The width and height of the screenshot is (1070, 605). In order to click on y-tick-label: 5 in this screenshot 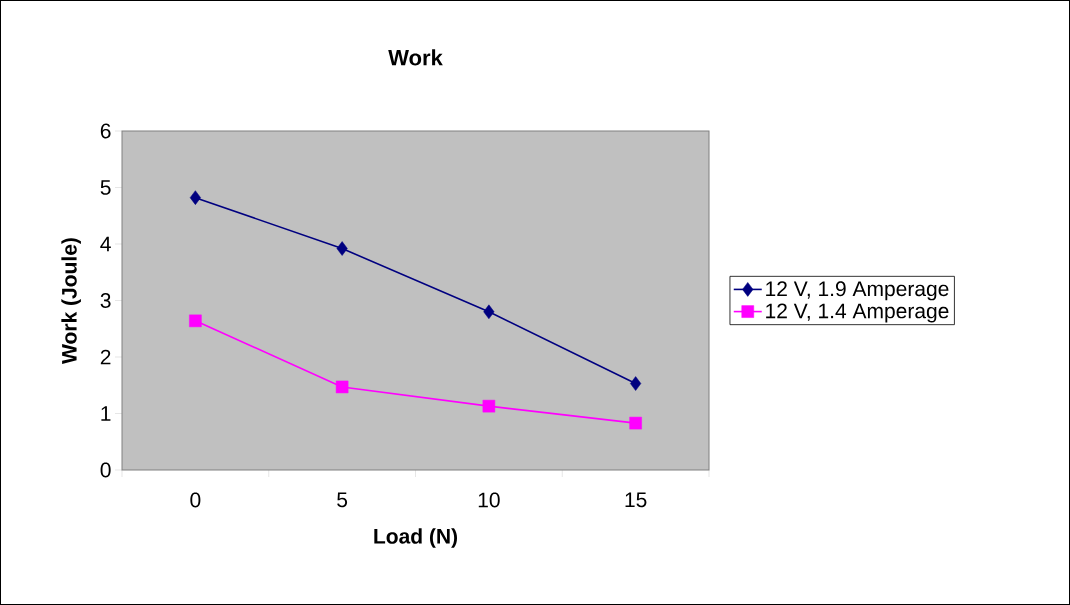, I will do `click(105, 187)`.